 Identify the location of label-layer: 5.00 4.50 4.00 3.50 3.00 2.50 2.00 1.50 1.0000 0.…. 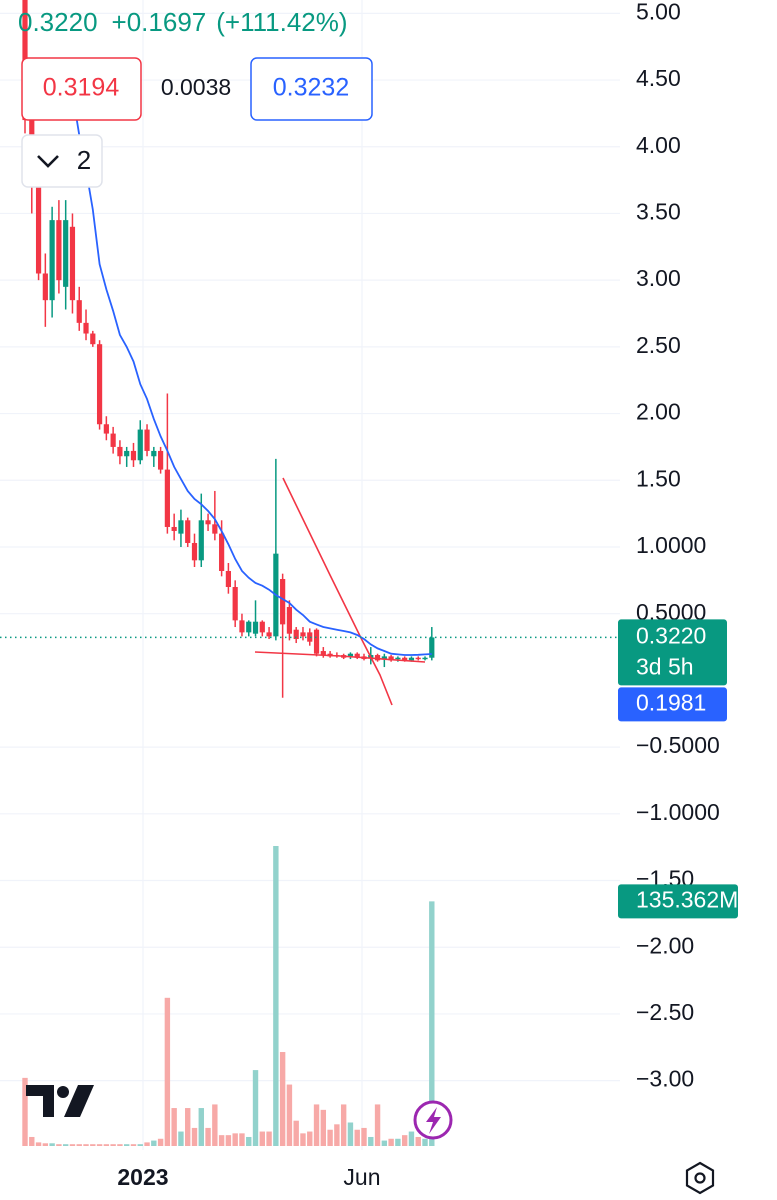
(678, 546).